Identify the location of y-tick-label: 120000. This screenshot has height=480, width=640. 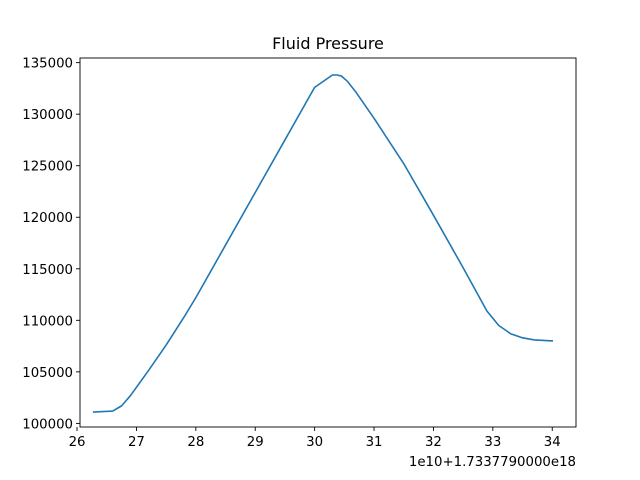
(47, 218).